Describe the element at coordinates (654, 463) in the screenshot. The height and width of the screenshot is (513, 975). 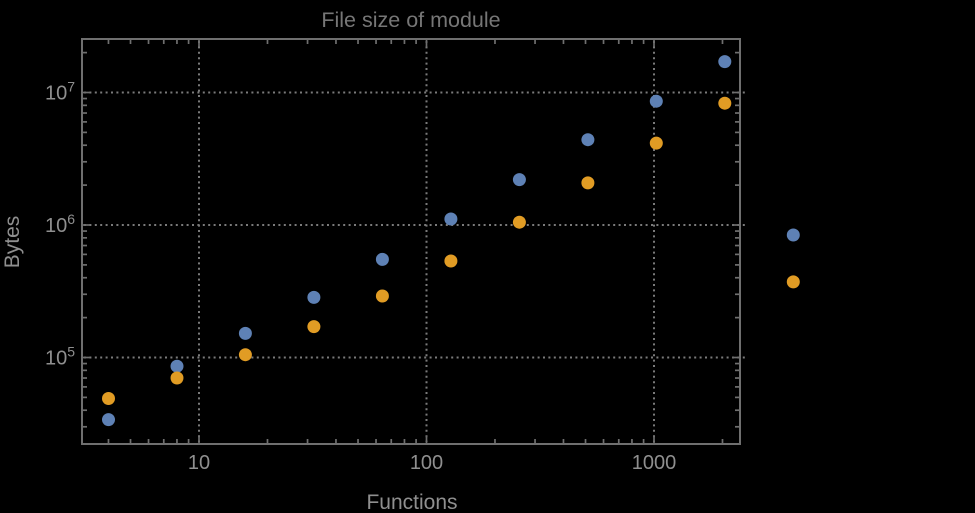
I see `x-tick-label: 1000` at that location.